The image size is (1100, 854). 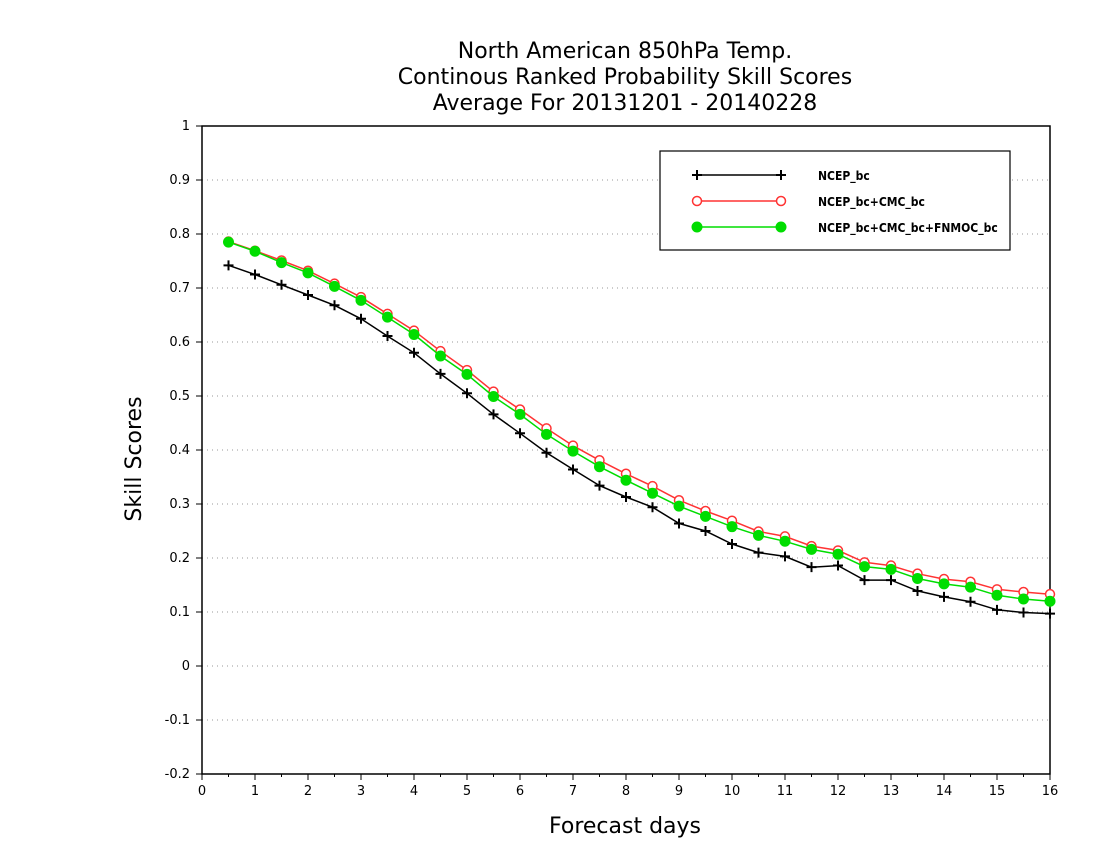 I want to click on legend-label-ncep-bc: NCEP_bc, so click(x=844, y=176).